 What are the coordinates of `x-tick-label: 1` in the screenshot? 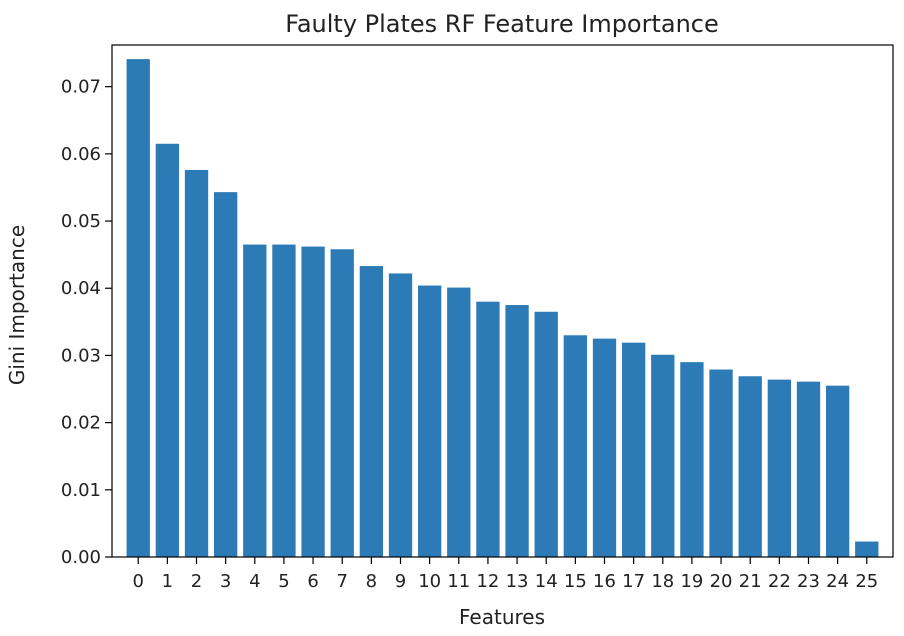 It's located at (167, 581).